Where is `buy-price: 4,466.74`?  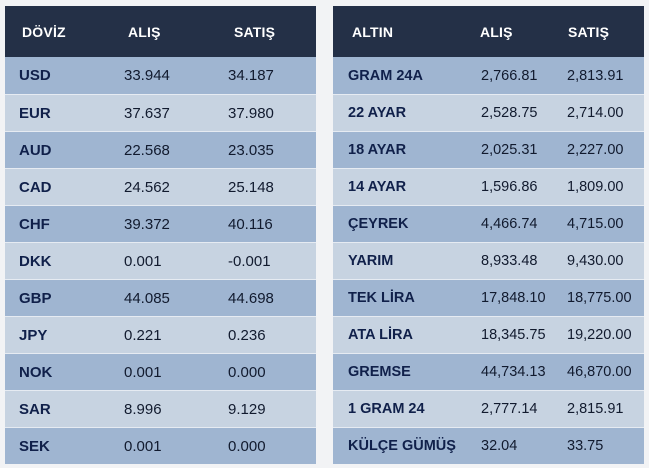
buy-price: 4,466.74 is located at coordinates (509, 224).